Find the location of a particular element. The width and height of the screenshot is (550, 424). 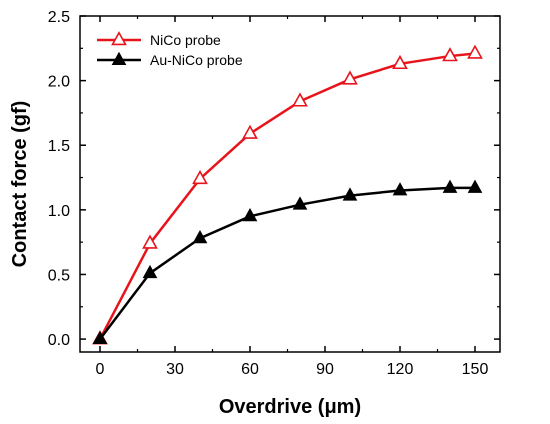

legend-marker-nico is located at coordinates (119, 38).